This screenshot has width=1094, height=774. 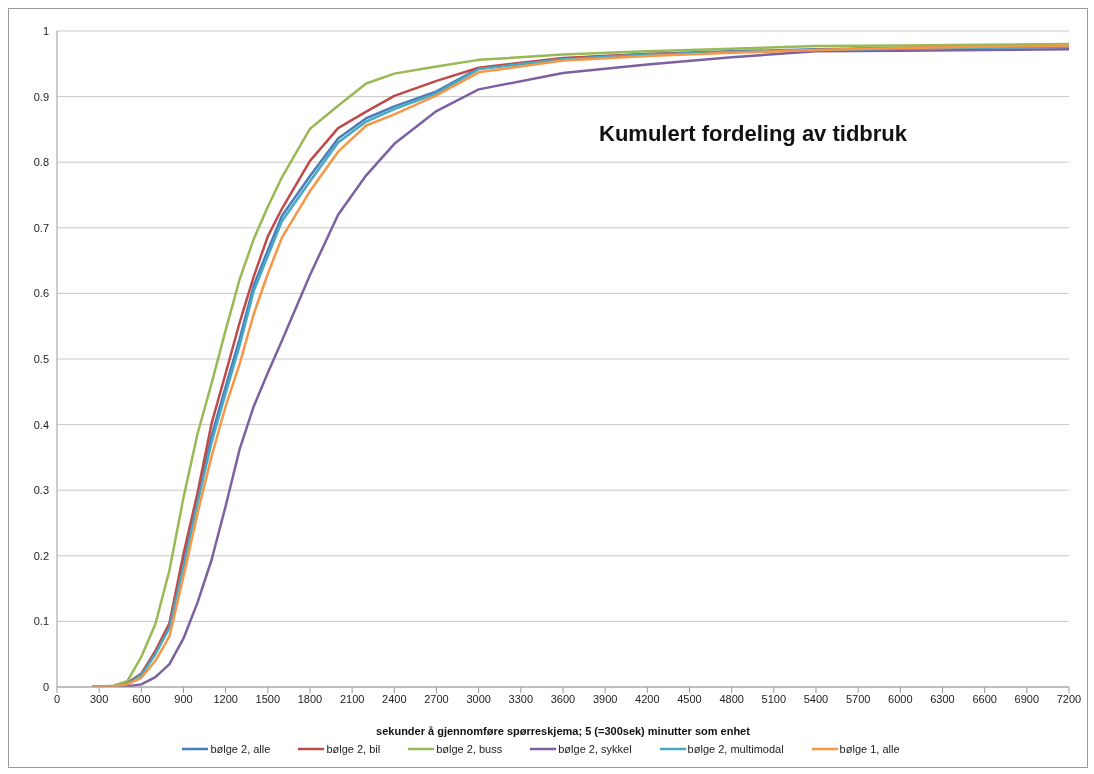 I want to click on x-tick-label: 5100, so click(x=774, y=698).